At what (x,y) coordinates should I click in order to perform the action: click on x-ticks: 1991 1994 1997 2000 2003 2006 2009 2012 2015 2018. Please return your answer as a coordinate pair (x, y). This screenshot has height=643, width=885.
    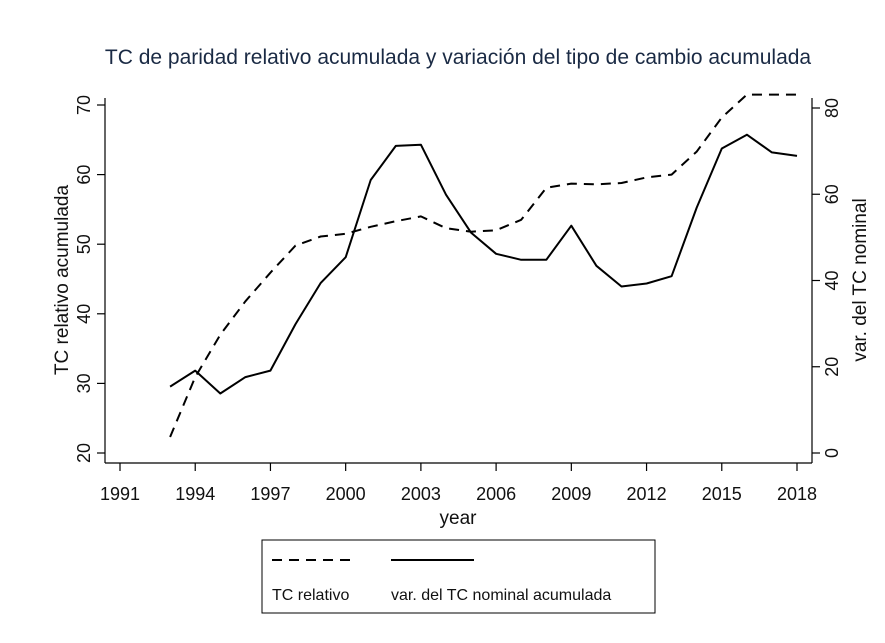
    Looking at the image, I should click on (458, 483).